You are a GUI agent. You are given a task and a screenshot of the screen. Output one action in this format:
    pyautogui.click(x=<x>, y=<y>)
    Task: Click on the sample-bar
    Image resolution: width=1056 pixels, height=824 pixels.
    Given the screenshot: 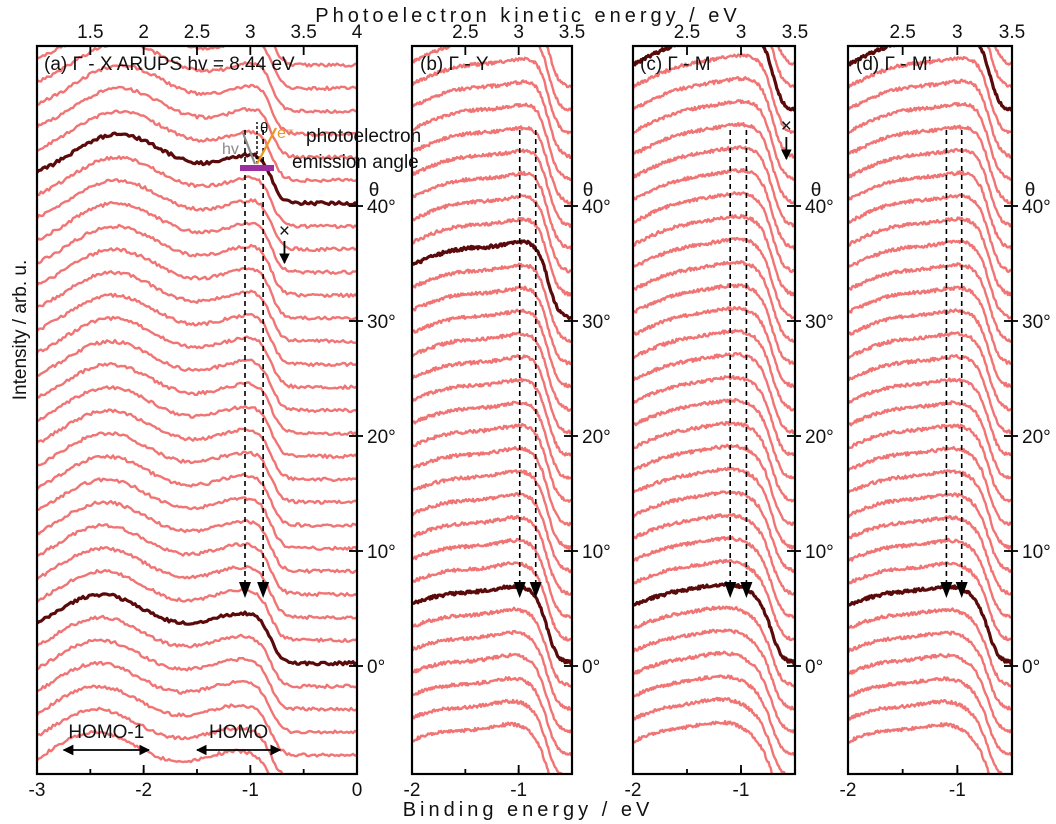 What is the action you would take?
    pyautogui.click(x=257, y=168)
    